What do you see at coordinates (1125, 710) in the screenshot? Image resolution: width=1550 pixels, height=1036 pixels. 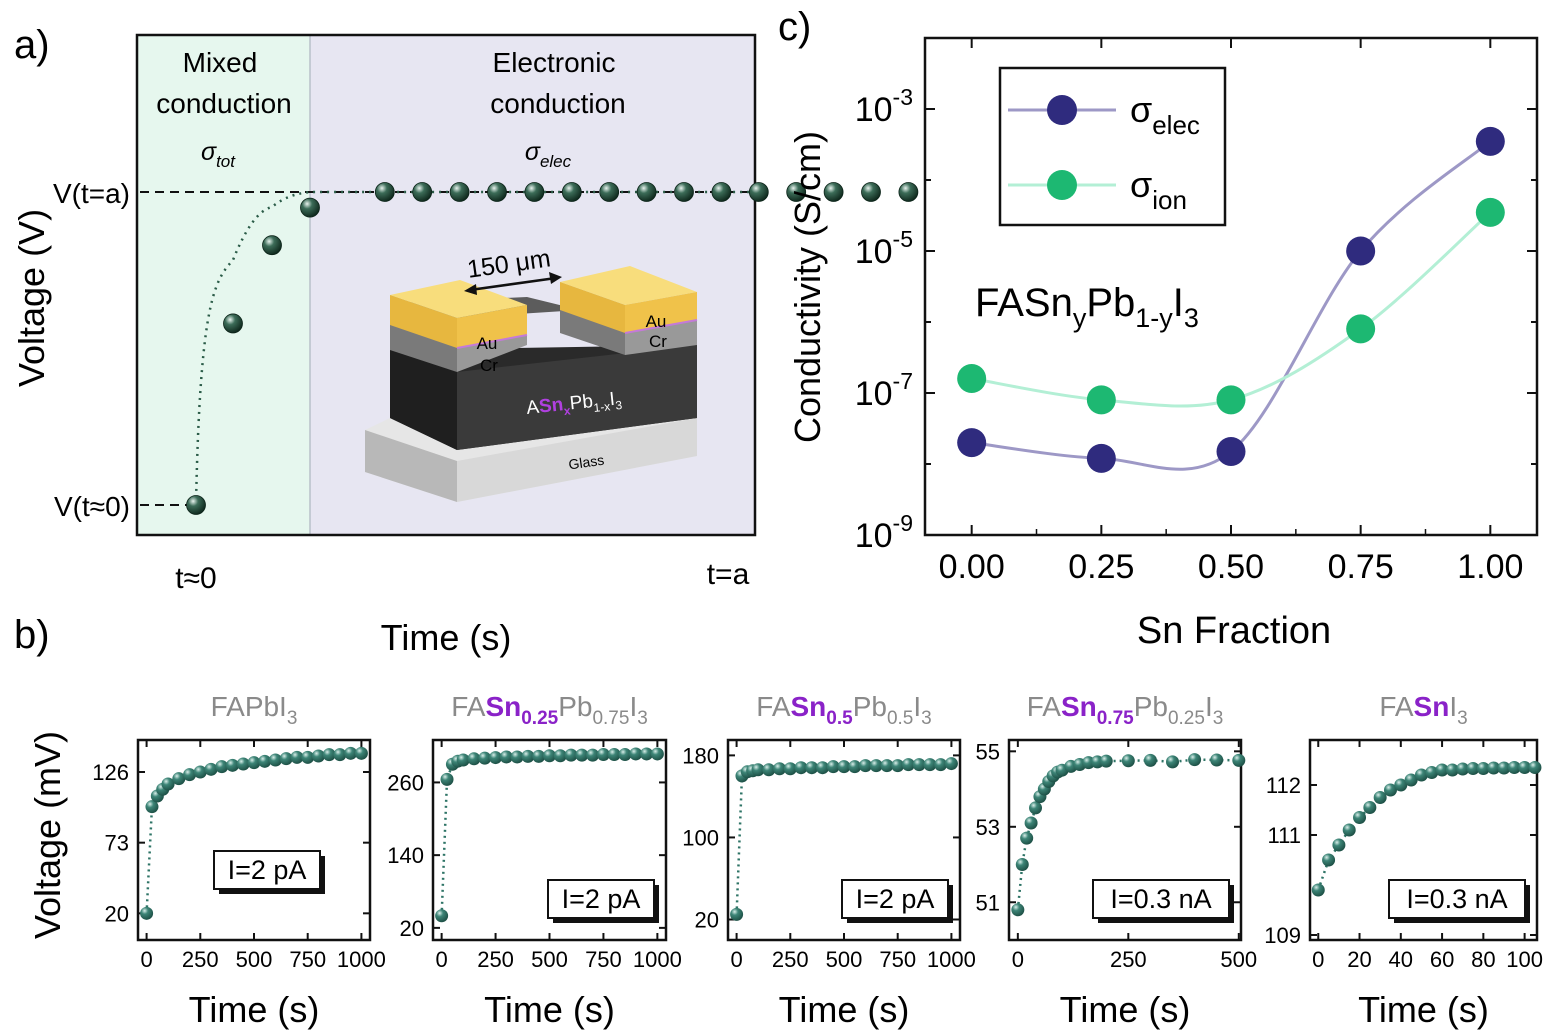 I see `b-title: FASn0.75Pb0.25I3` at bounding box center [1125, 710].